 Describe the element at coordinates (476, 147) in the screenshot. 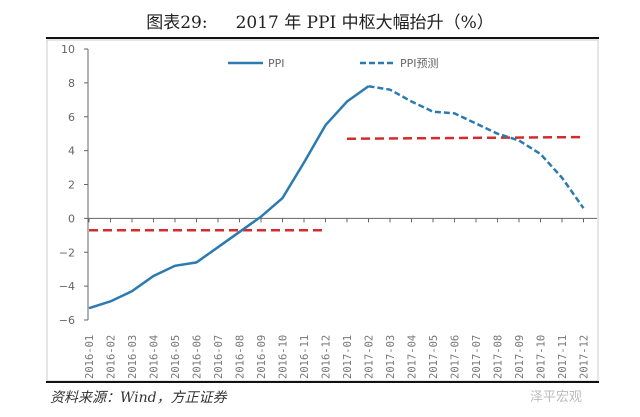

I see `series-line-ppi-forecast` at that location.